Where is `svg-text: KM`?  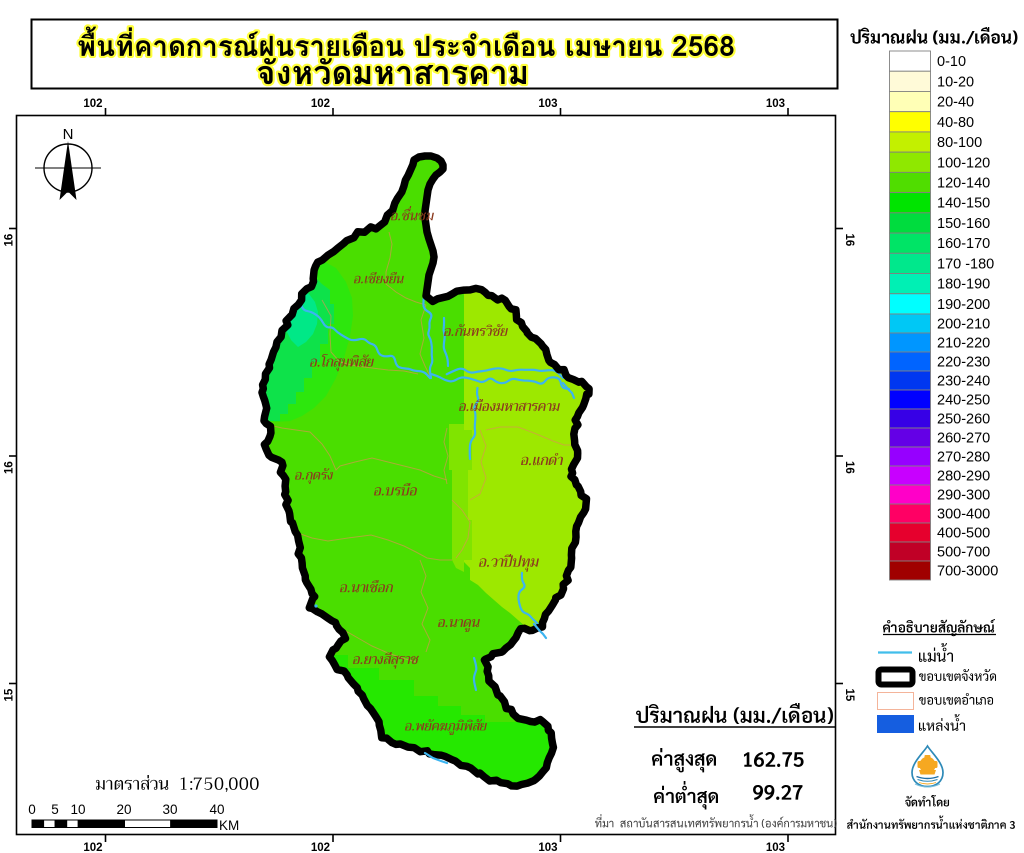
svg-text: KM is located at coordinates (229, 825).